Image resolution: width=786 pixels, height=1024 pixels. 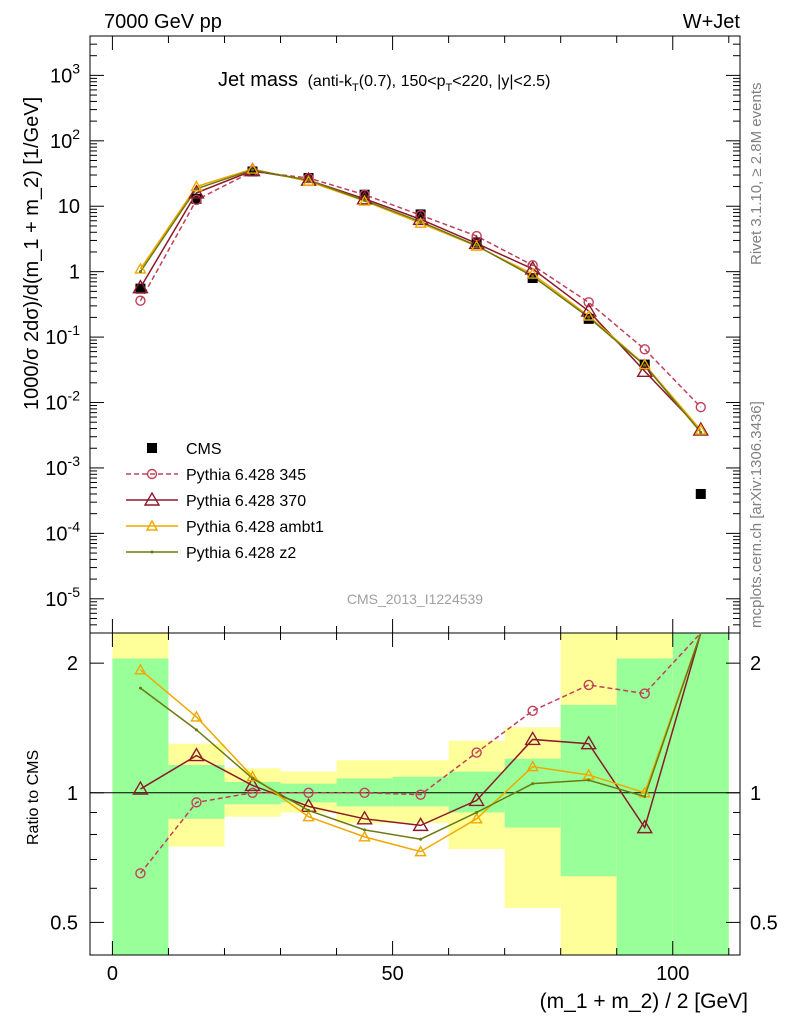 What do you see at coordinates (32, 253) in the screenshot?
I see `y-axis-label-main: 1000/σ 2dσ)/d(m_1 + m_2) [1/GeV]` at bounding box center [32, 253].